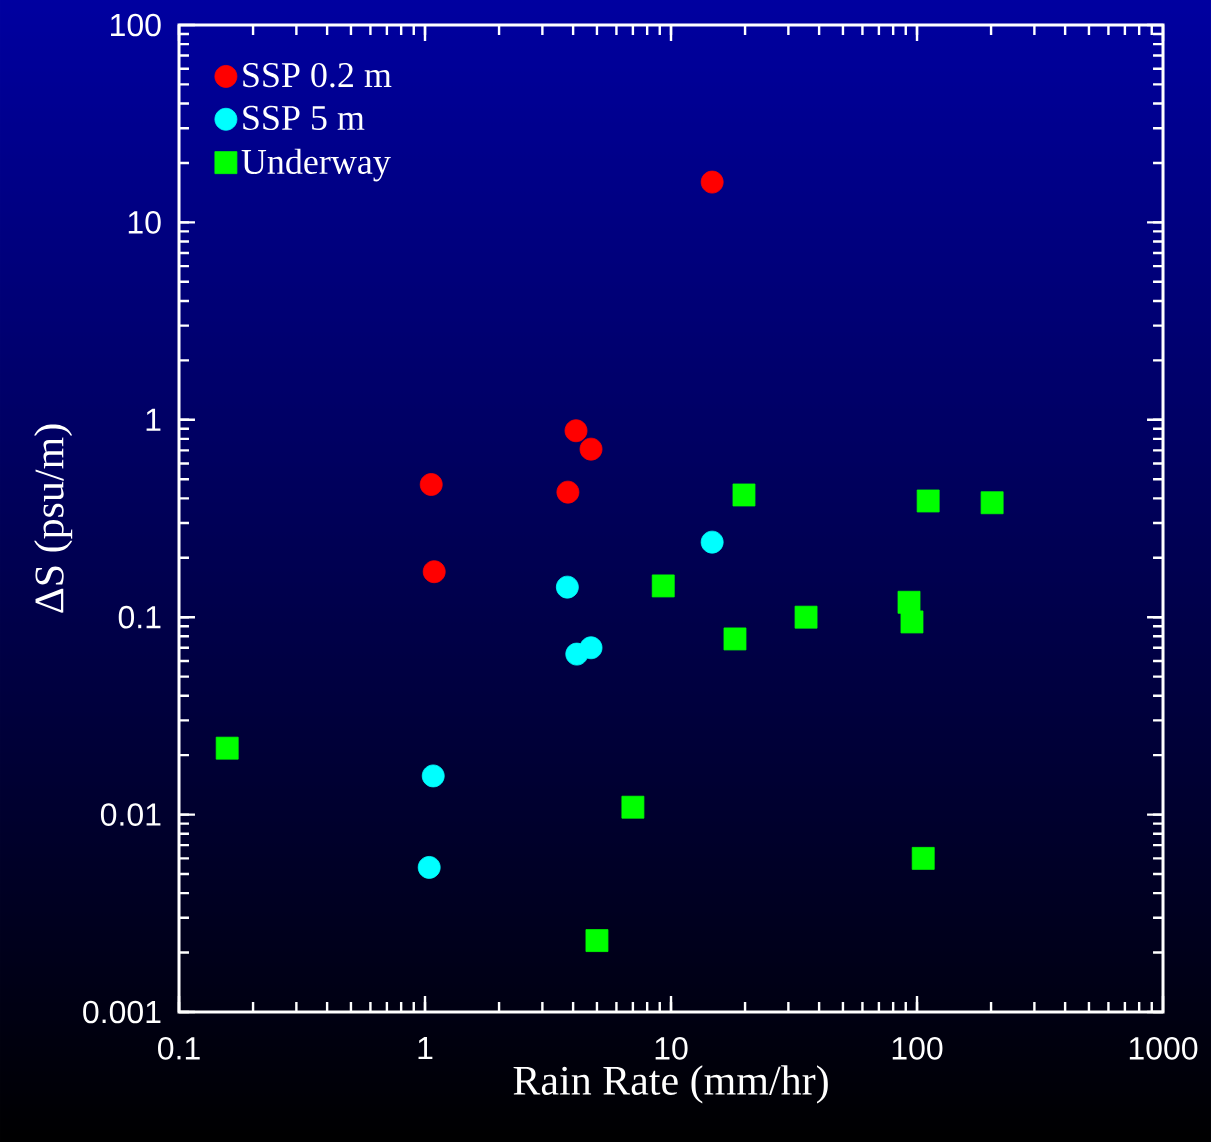 The height and width of the screenshot is (1143, 1211). I want to click on x-tick-label: 1000, so click(1163, 1048).